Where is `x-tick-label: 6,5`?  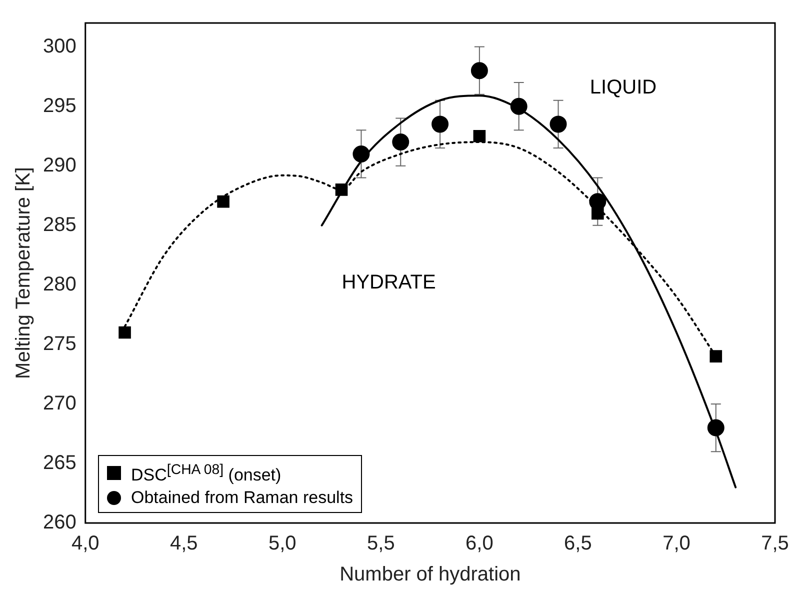
x-tick-label: 6,5 is located at coordinates (578, 543).